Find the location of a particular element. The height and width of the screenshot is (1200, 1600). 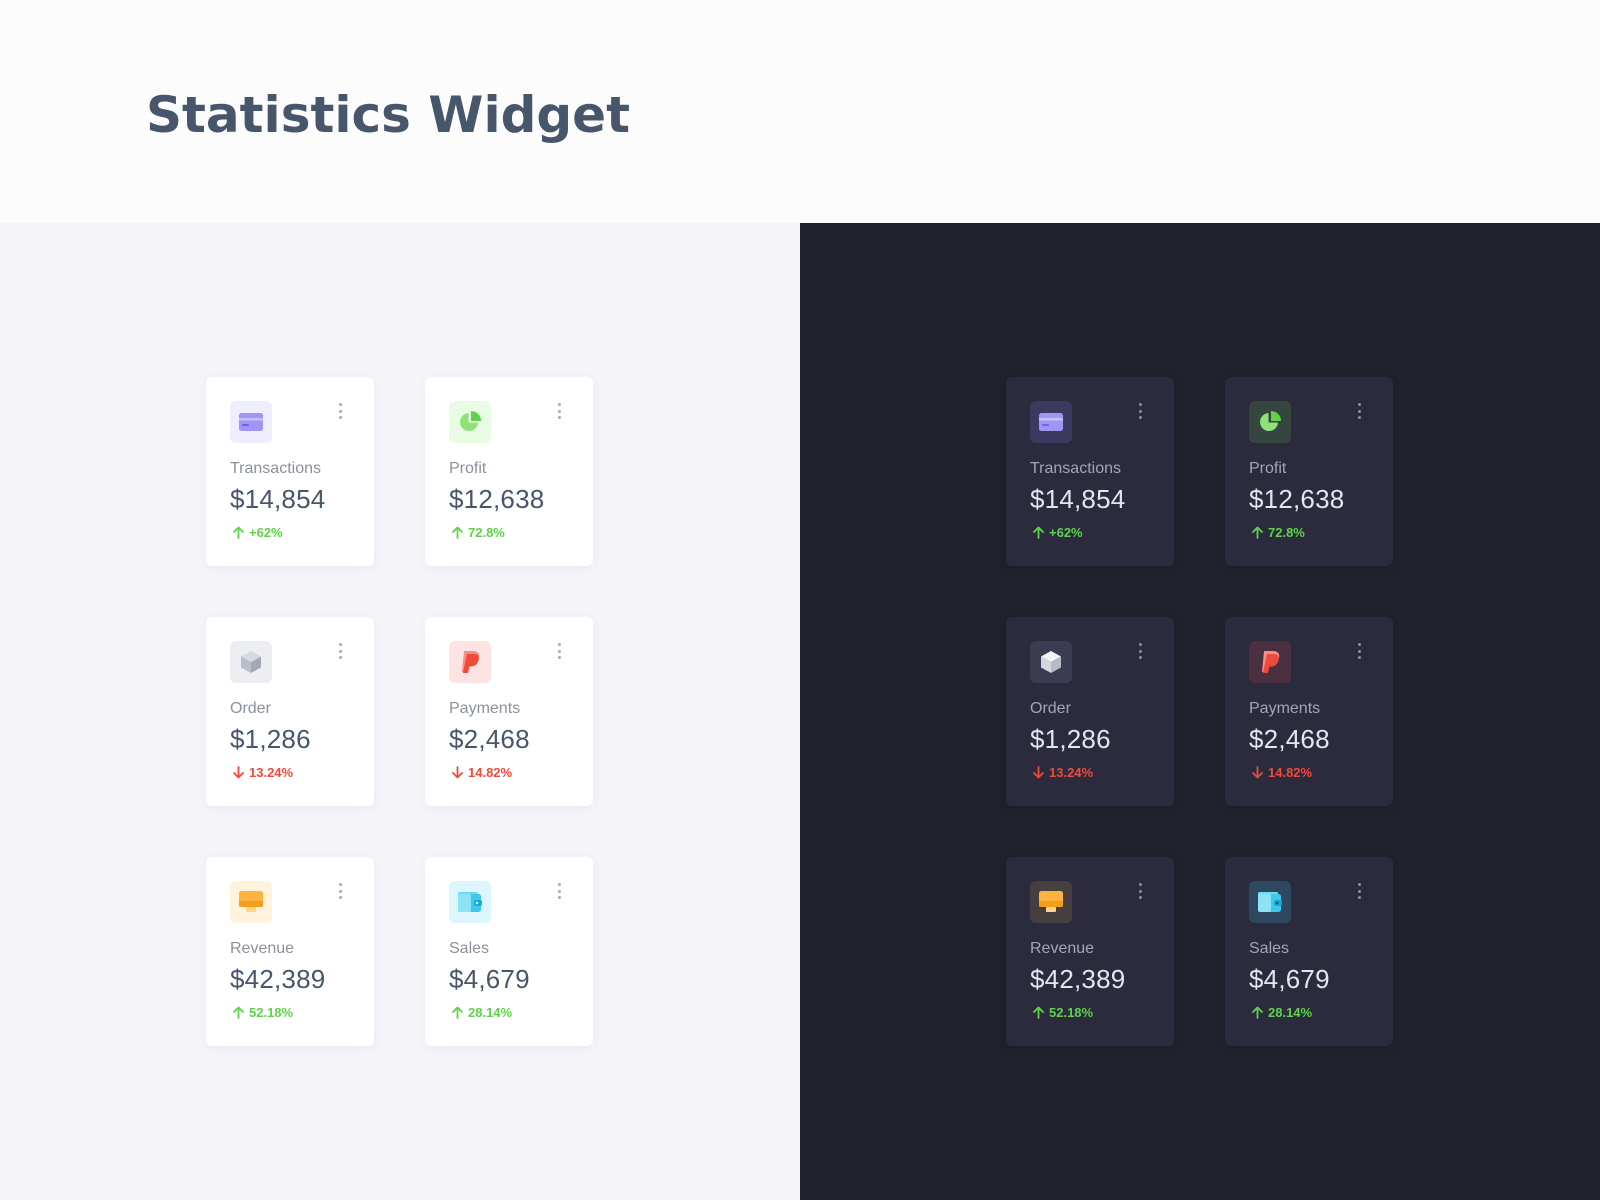

page-title: Statistics Widget is located at coordinates (388, 115).